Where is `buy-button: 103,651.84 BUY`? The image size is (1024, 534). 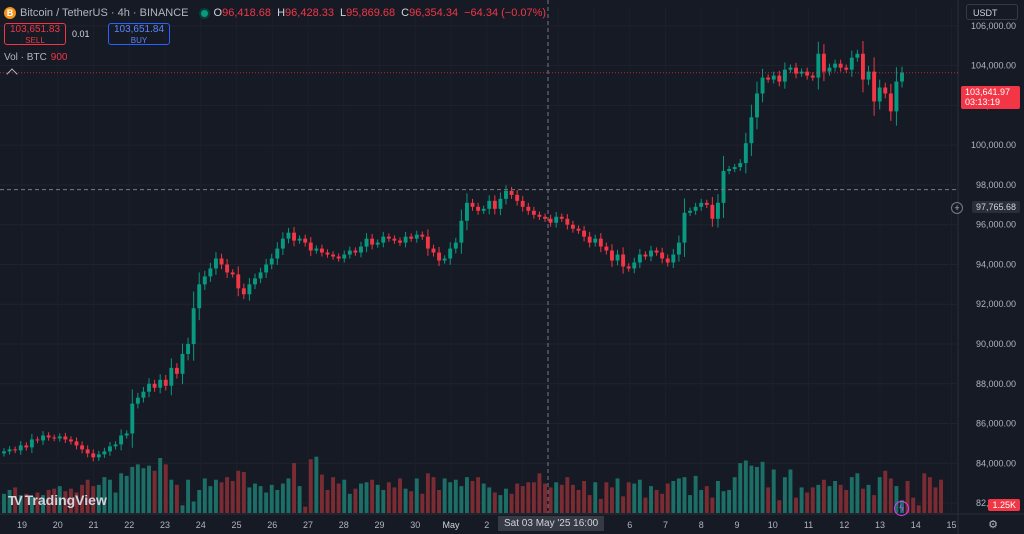
buy-button: 103,651.84 BUY is located at coordinates (139, 34).